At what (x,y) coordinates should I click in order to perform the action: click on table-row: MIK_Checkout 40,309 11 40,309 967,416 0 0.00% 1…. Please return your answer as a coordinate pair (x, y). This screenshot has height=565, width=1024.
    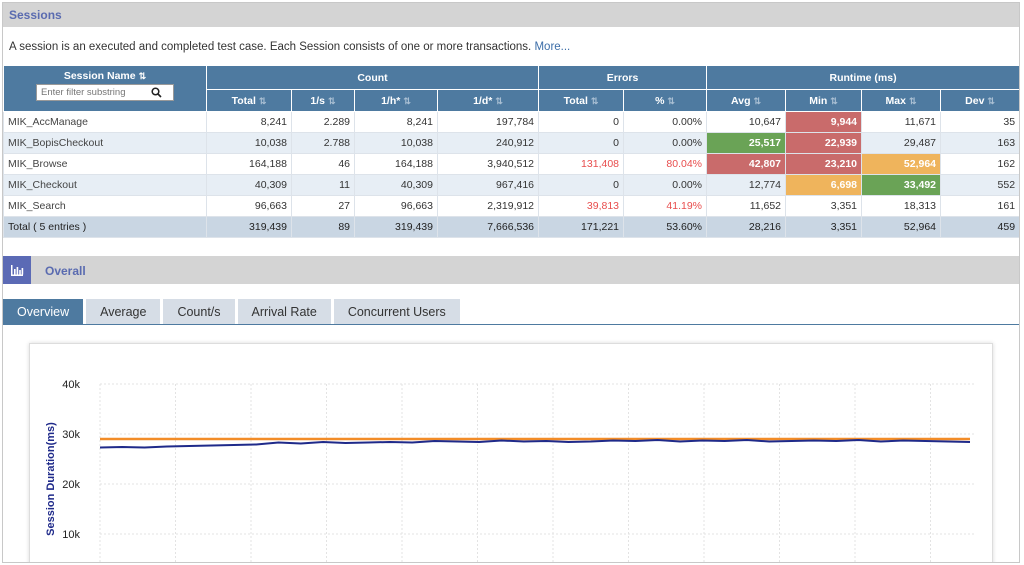
    Looking at the image, I should click on (511, 185).